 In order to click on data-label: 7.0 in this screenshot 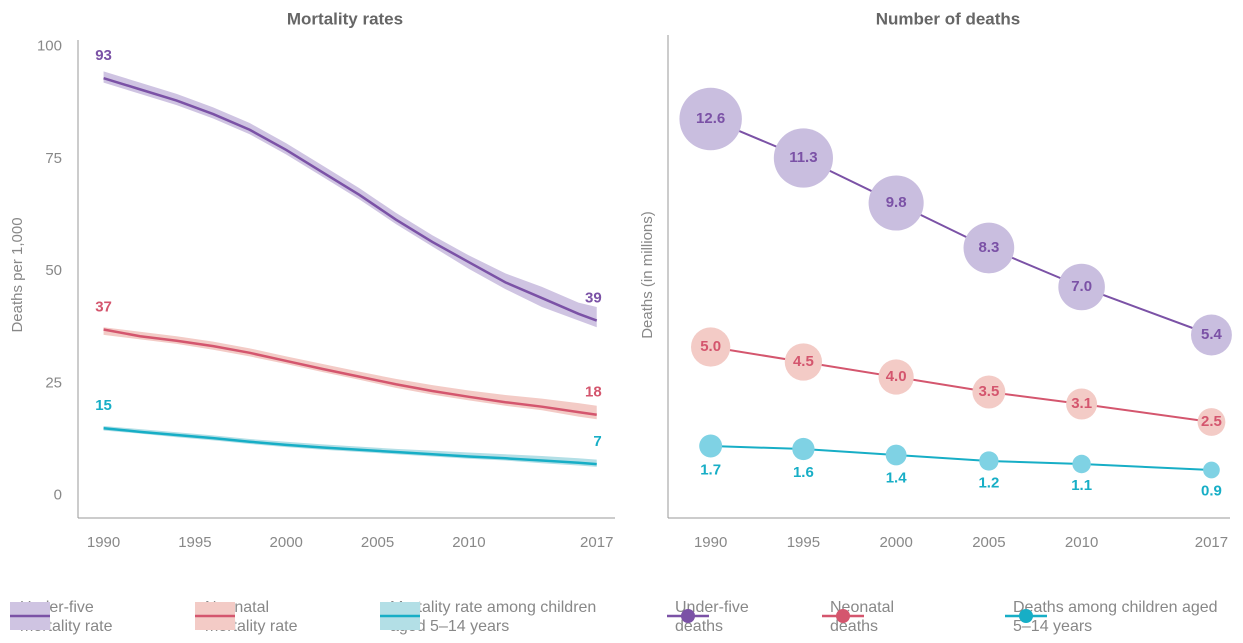, I will do `click(1081, 286)`.